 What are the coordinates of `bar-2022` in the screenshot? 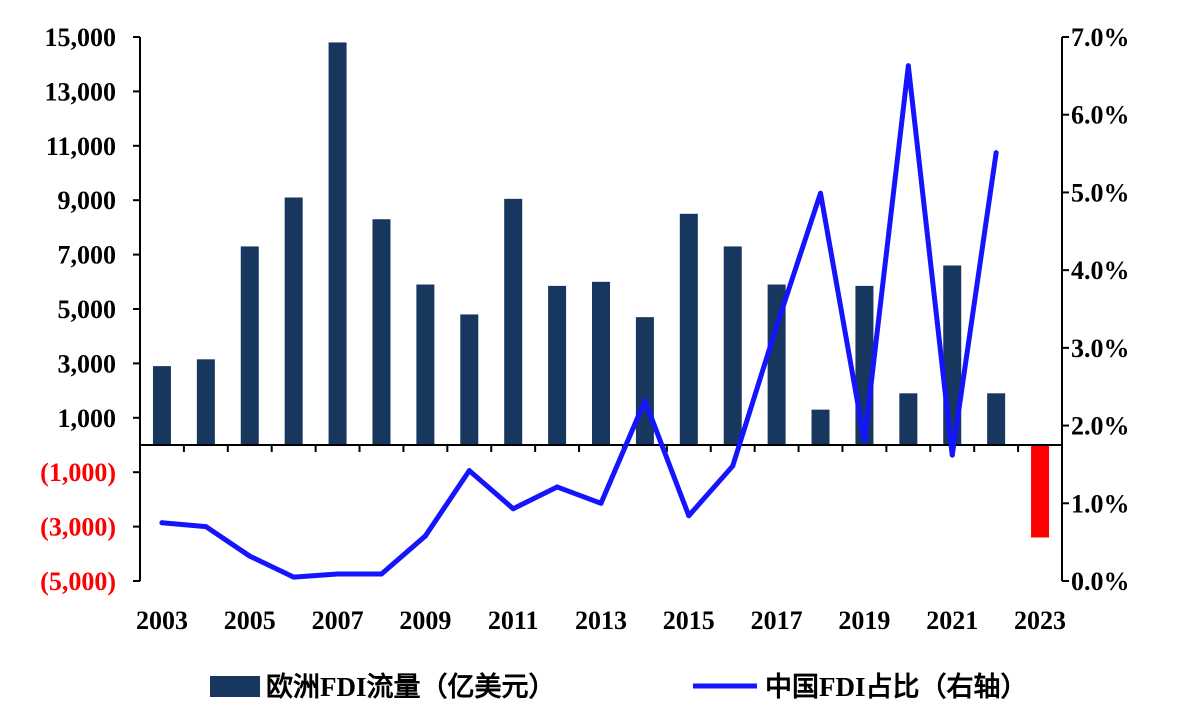 It's located at (996, 419).